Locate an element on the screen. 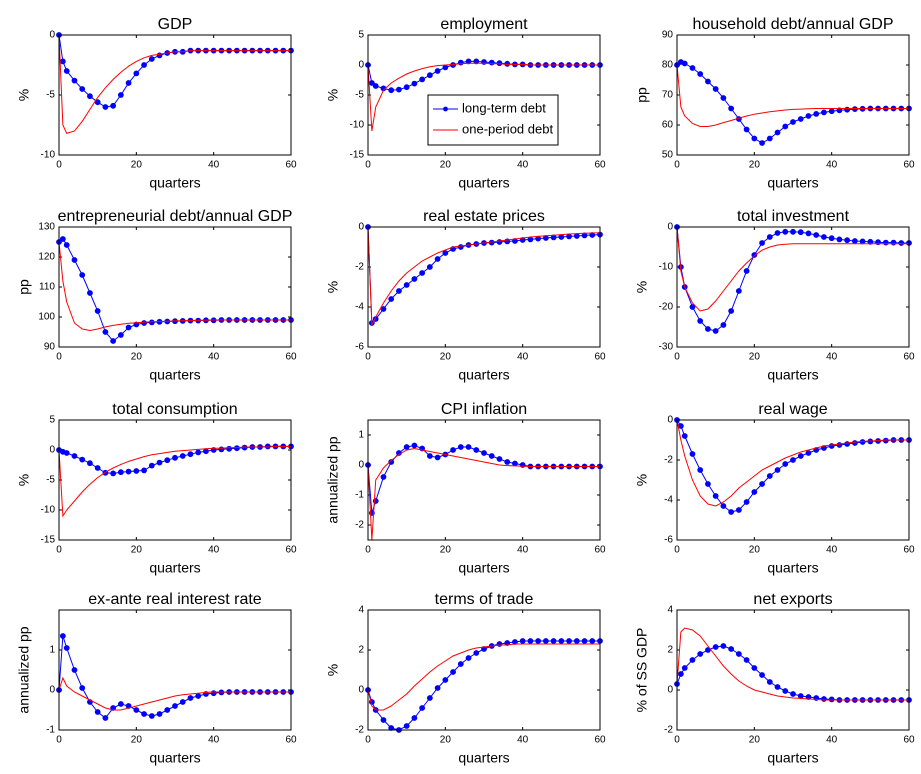  panel-title: GDP is located at coordinates (175, 24).